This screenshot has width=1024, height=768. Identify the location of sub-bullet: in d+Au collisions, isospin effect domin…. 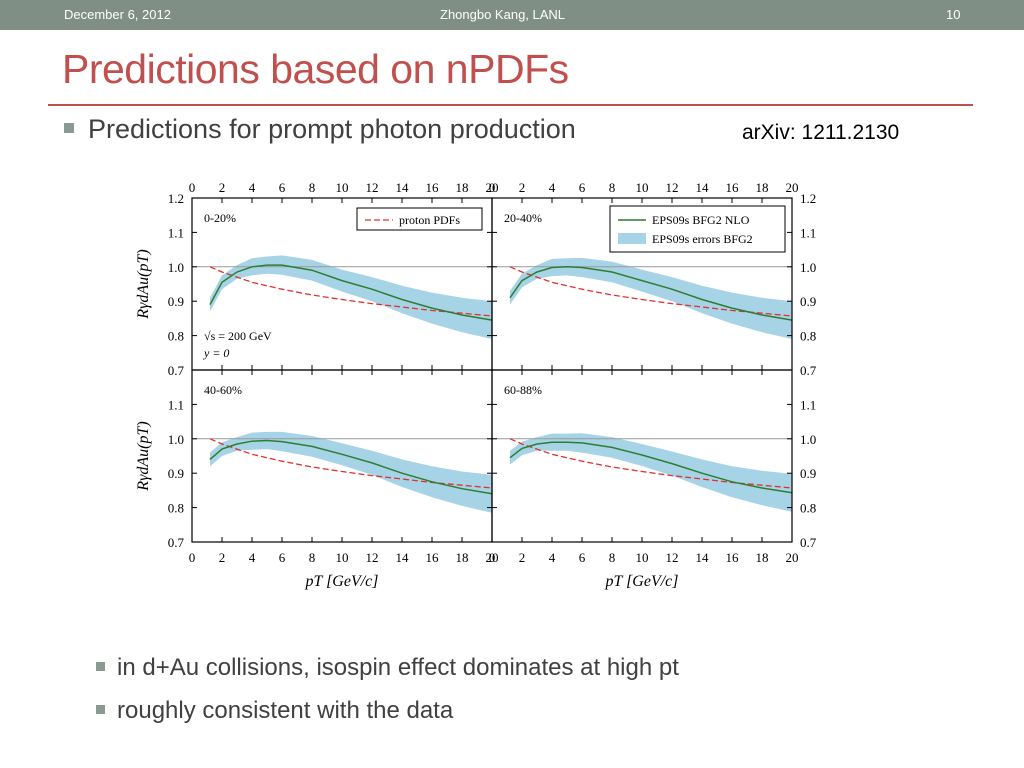
(387, 668).